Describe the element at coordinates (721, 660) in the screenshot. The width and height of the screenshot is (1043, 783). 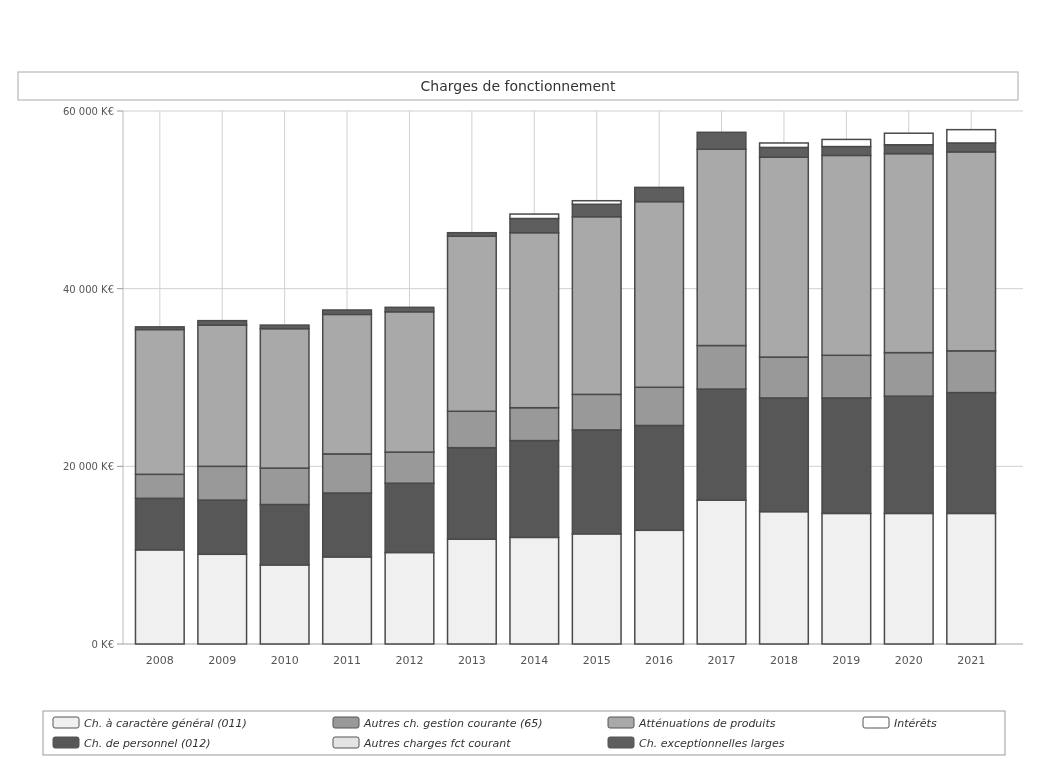
I see `x-tick-label: 2017` at that location.